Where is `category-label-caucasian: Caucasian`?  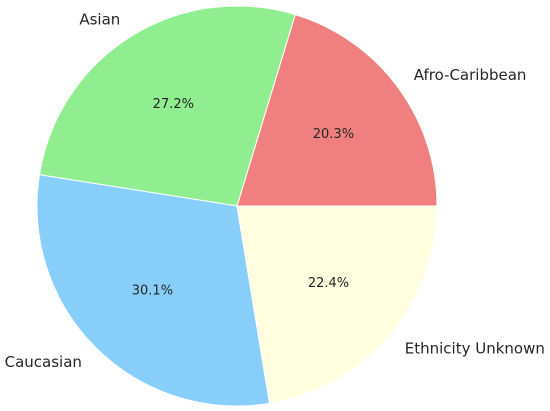
category-label-caucasian: Caucasian is located at coordinates (43, 362).